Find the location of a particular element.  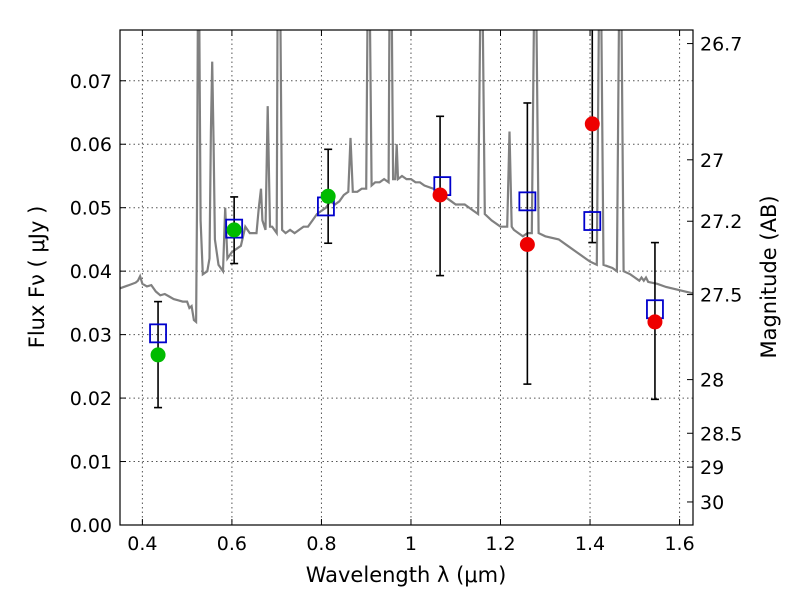

y-tick-label: 0.04 is located at coordinates (91, 272).